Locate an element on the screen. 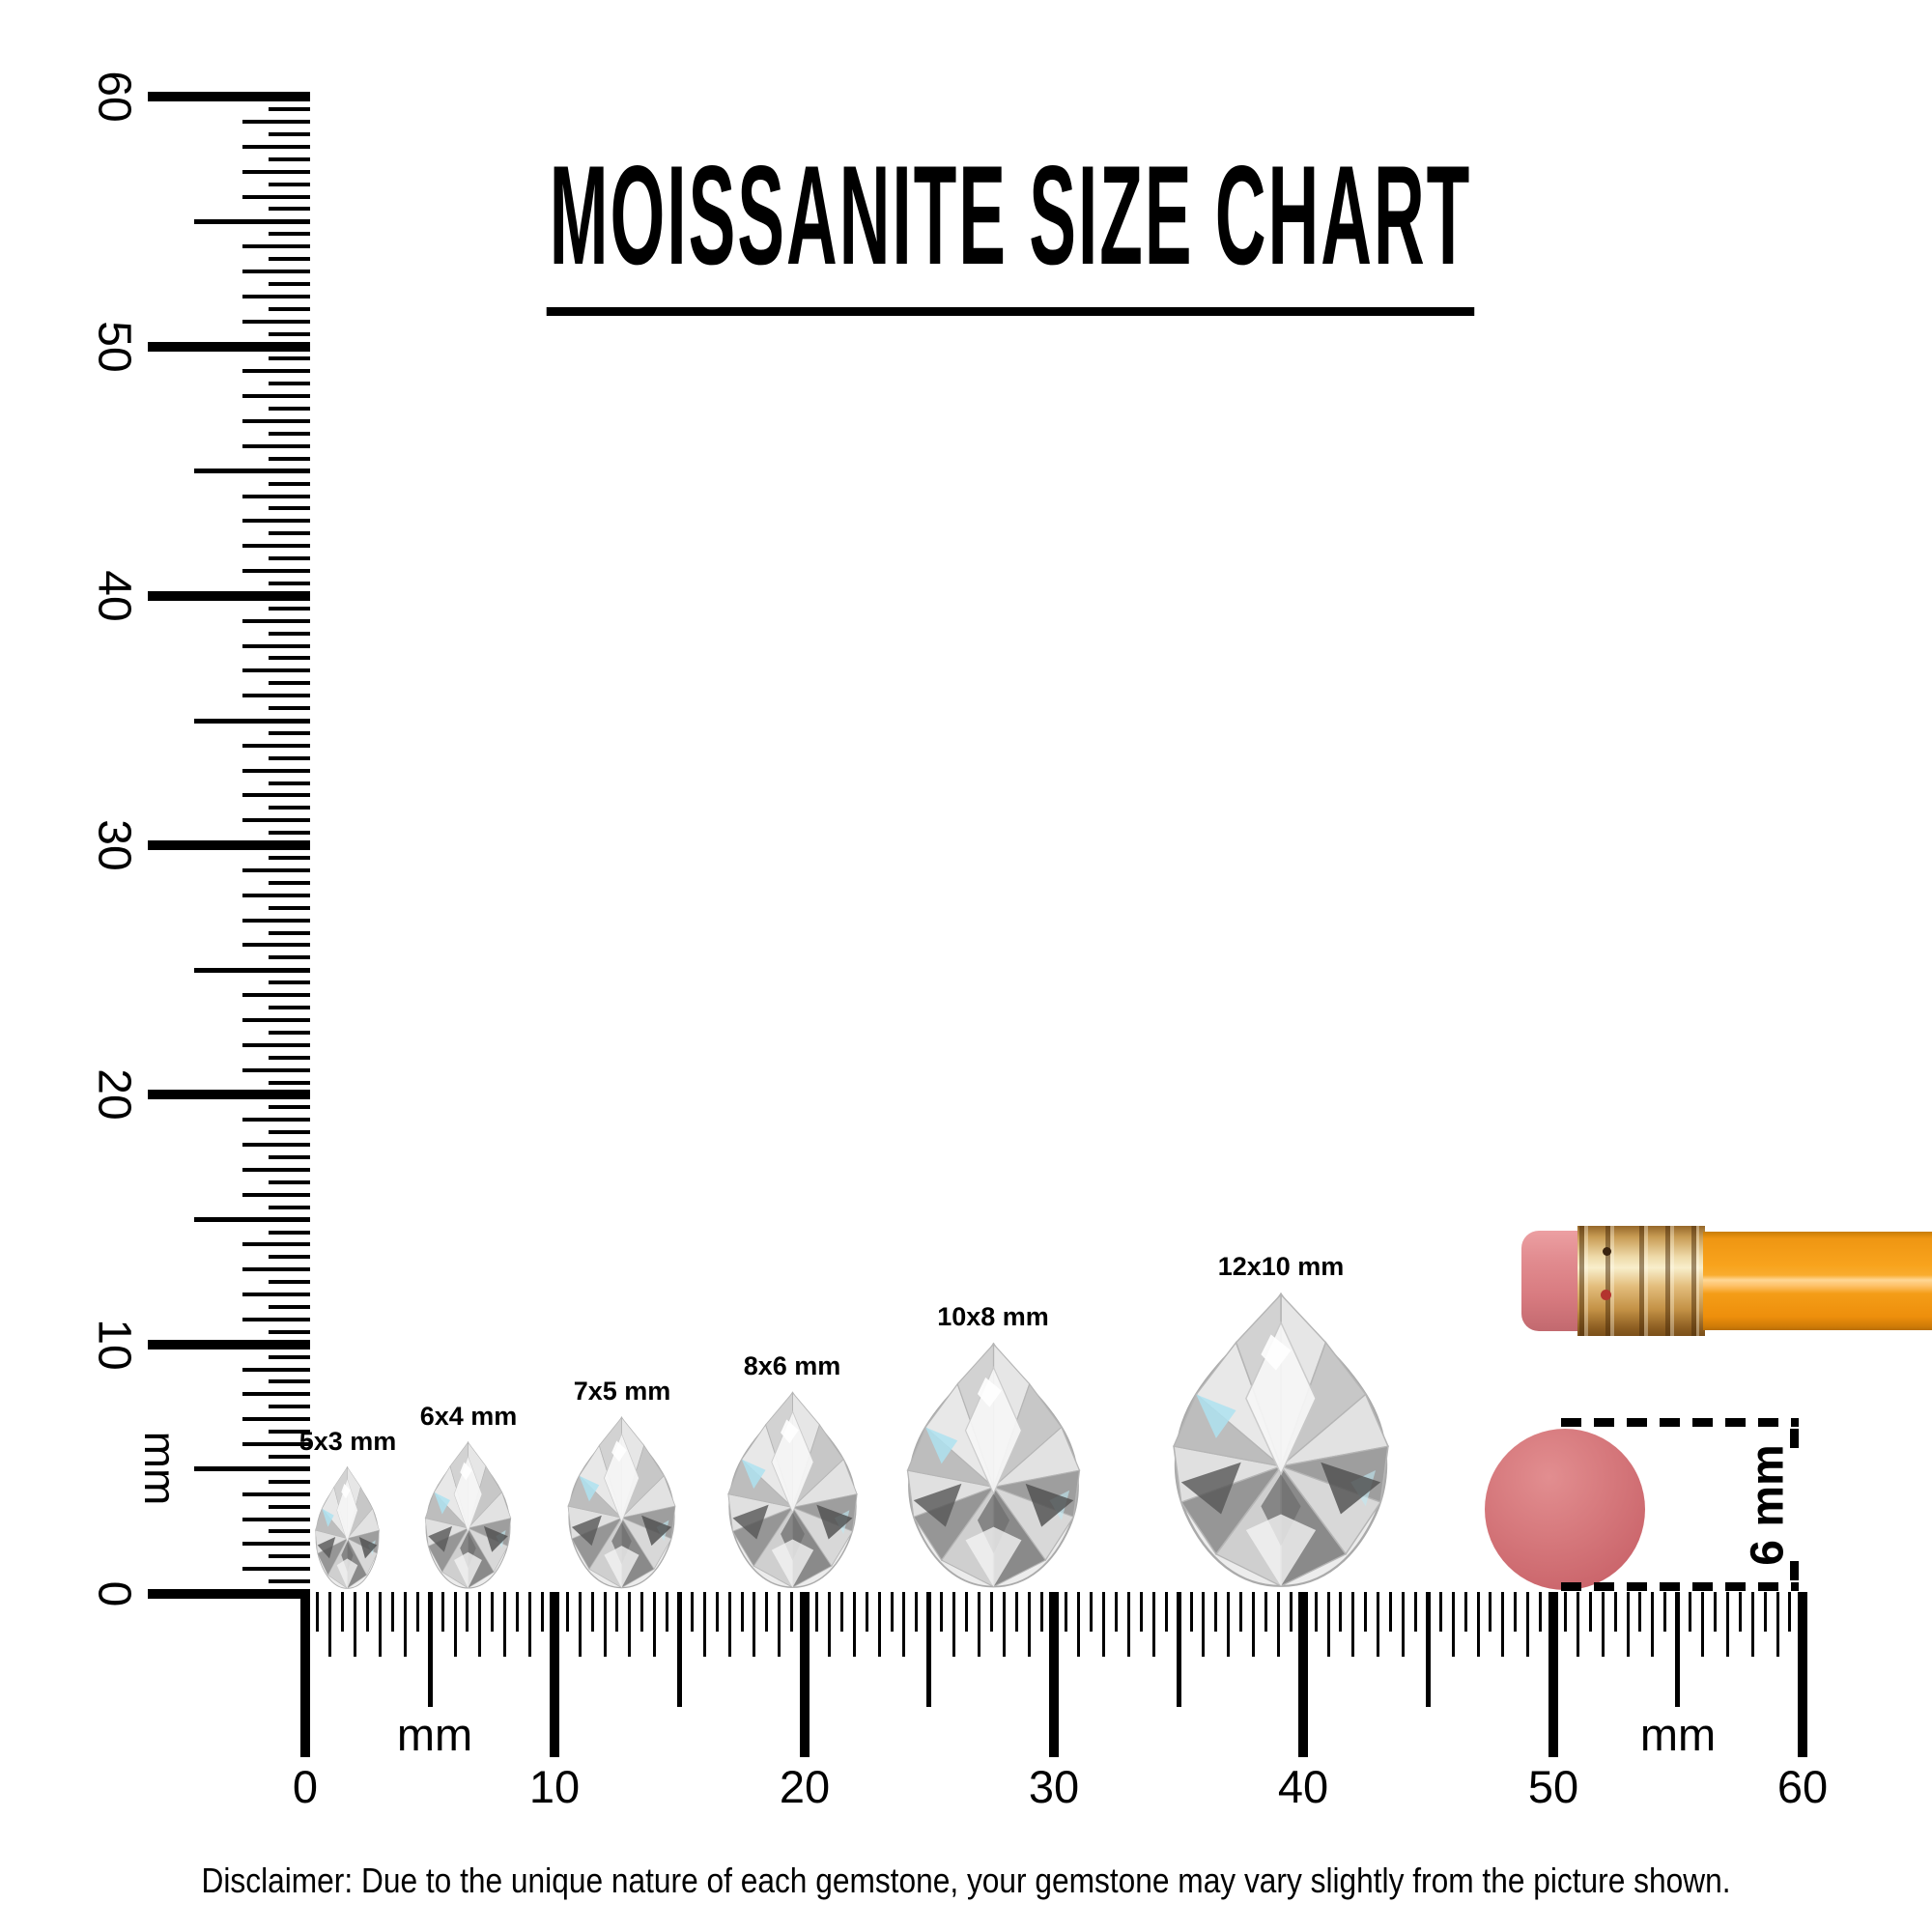 The height and width of the screenshot is (1932, 1932). gem-size-label: 8x6 mm is located at coordinates (792, 1365).